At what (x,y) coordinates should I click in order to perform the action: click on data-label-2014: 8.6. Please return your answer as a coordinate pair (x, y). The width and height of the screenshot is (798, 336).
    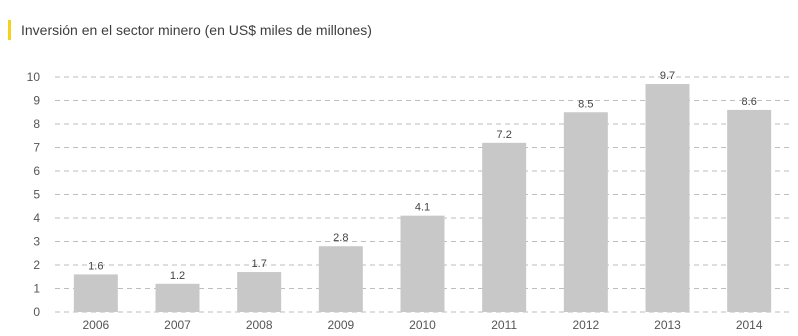
    Looking at the image, I should click on (749, 102).